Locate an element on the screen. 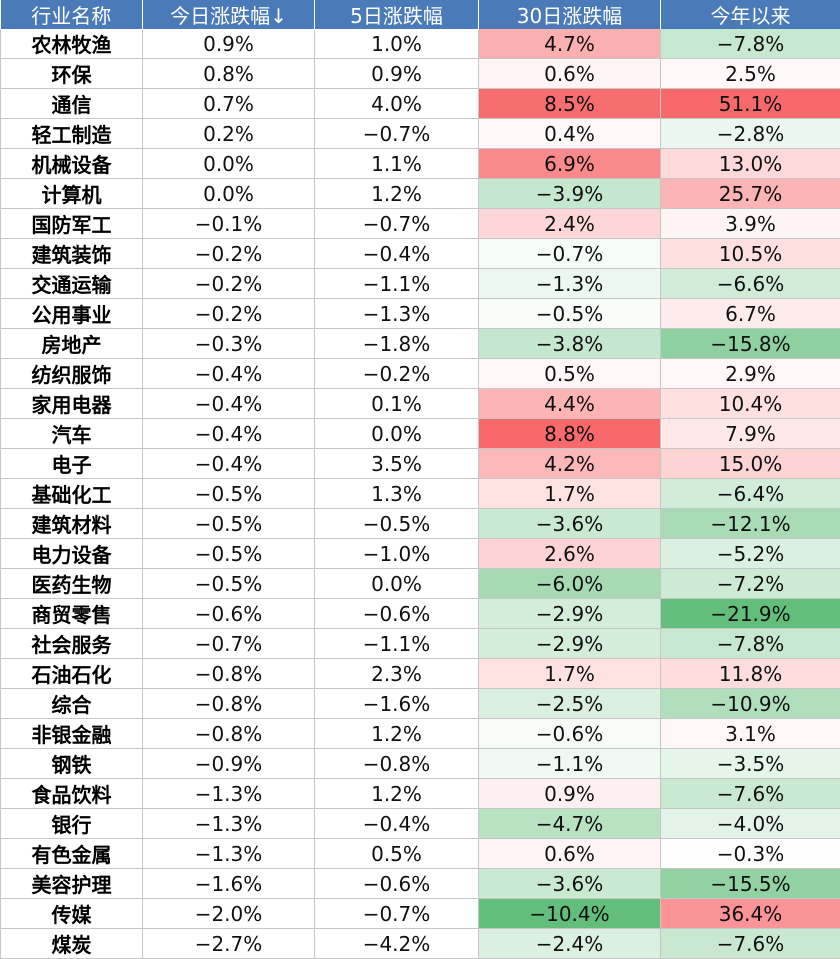  table-row: 商贸零售−0.6%−0.6%−2.9%−21.9% is located at coordinates (420, 614).